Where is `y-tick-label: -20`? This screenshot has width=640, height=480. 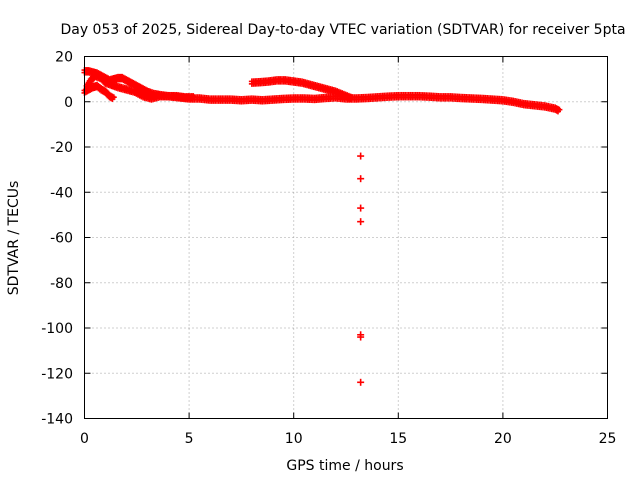
y-tick-label: -20 is located at coordinates (61, 148).